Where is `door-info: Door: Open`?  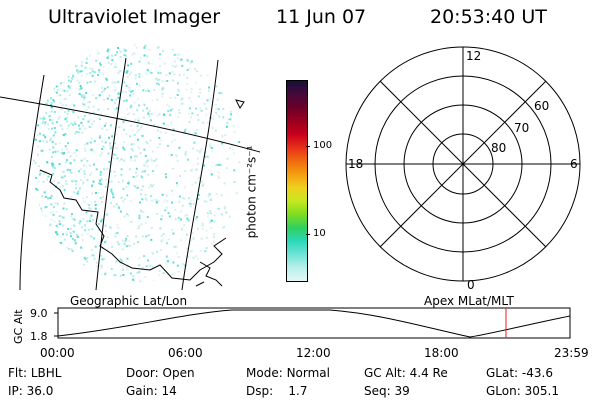 door-info: Door: Open is located at coordinates (160, 373).